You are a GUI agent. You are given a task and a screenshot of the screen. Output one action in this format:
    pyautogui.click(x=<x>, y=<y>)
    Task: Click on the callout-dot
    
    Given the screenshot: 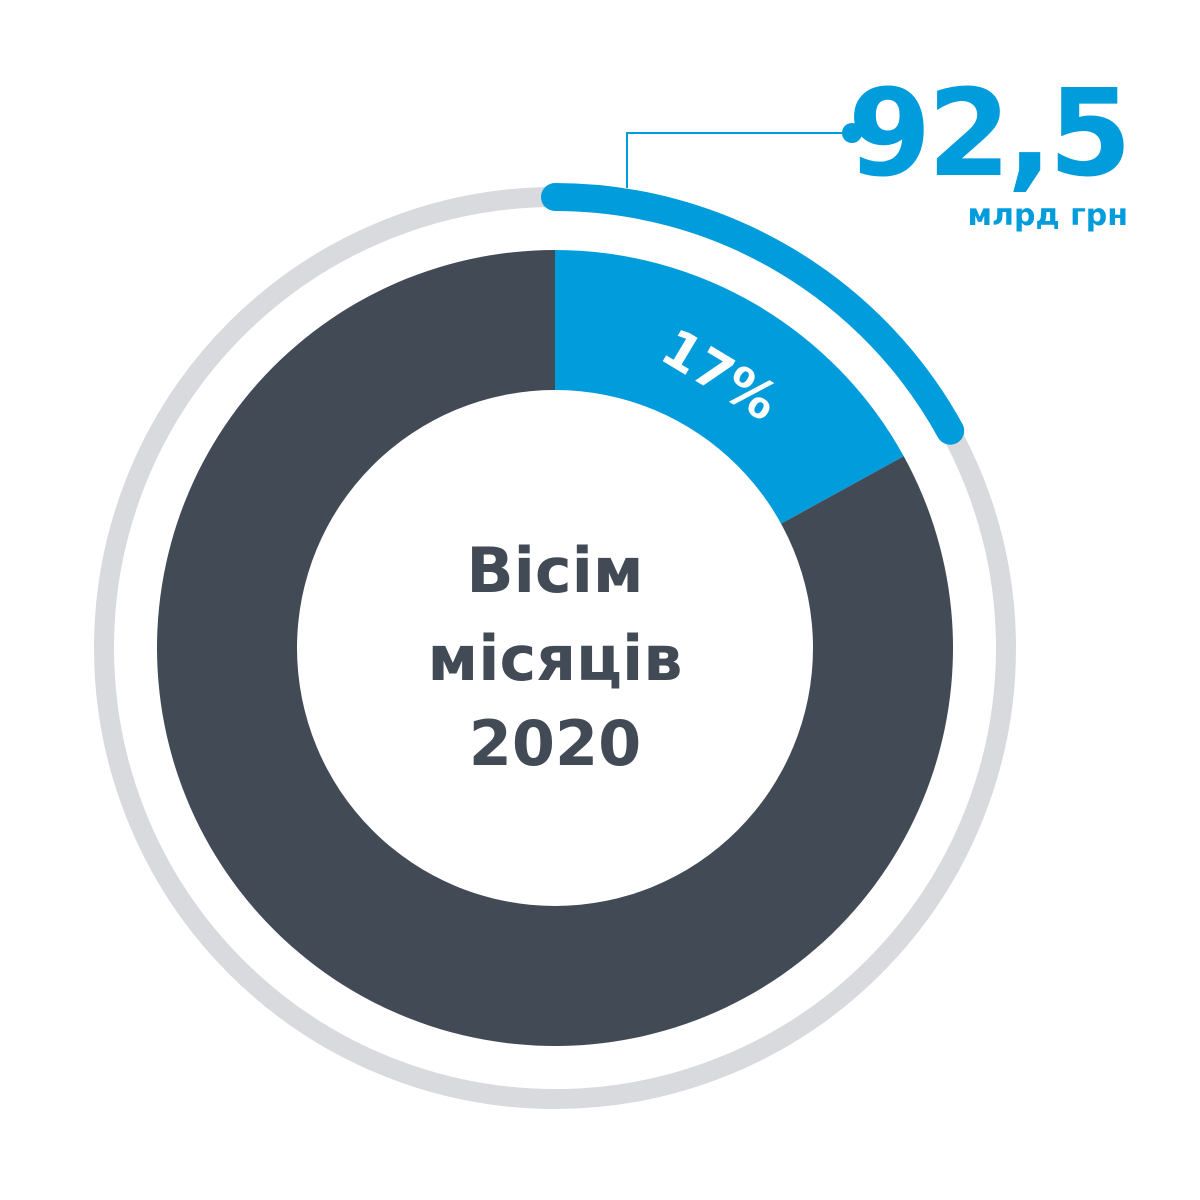 What is the action you would take?
    pyautogui.click(x=852, y=133)
    